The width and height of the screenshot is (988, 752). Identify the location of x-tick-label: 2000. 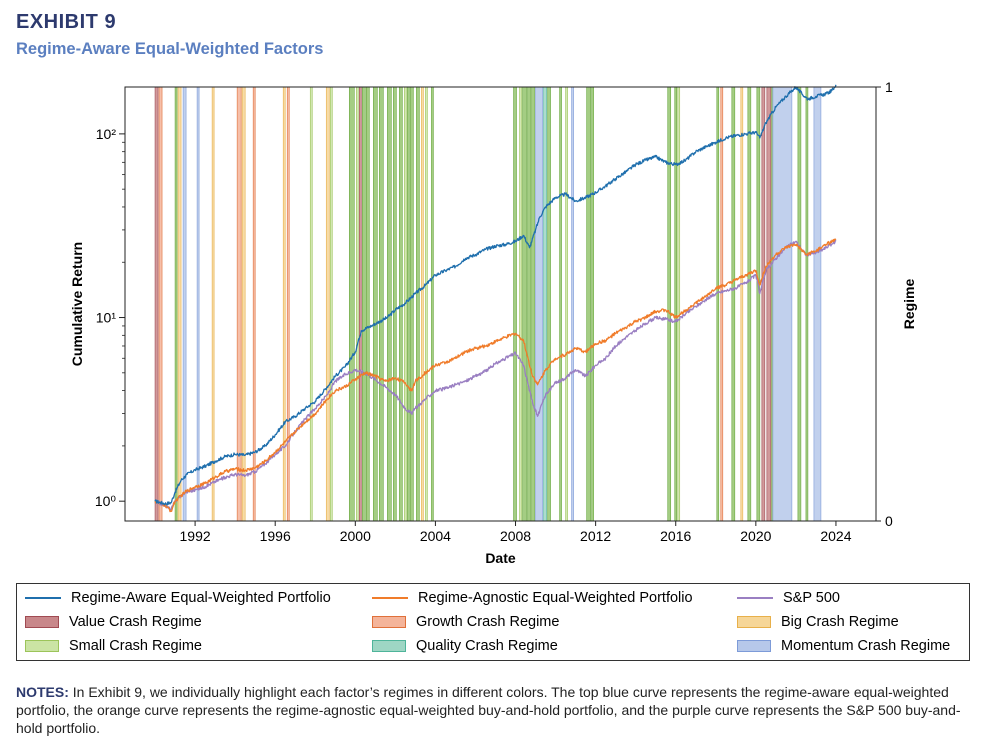
(355, 536).